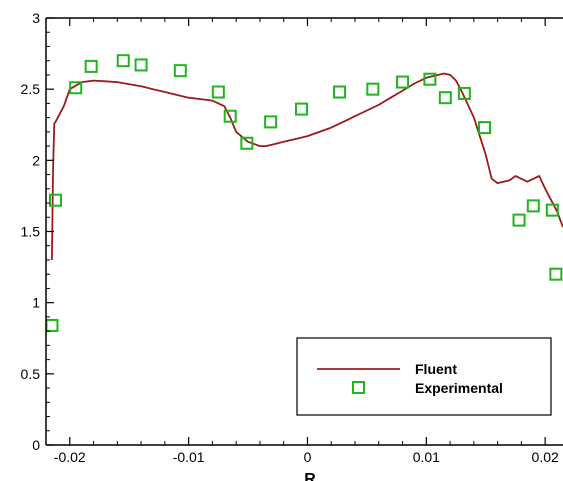 Image resolution: width=563 pixels, height=481 pixels. What do you see at coordinates (436, 369) in the screenshot?
I see `legend-fluent-label: Fluent` at bounding box center [436, 369].